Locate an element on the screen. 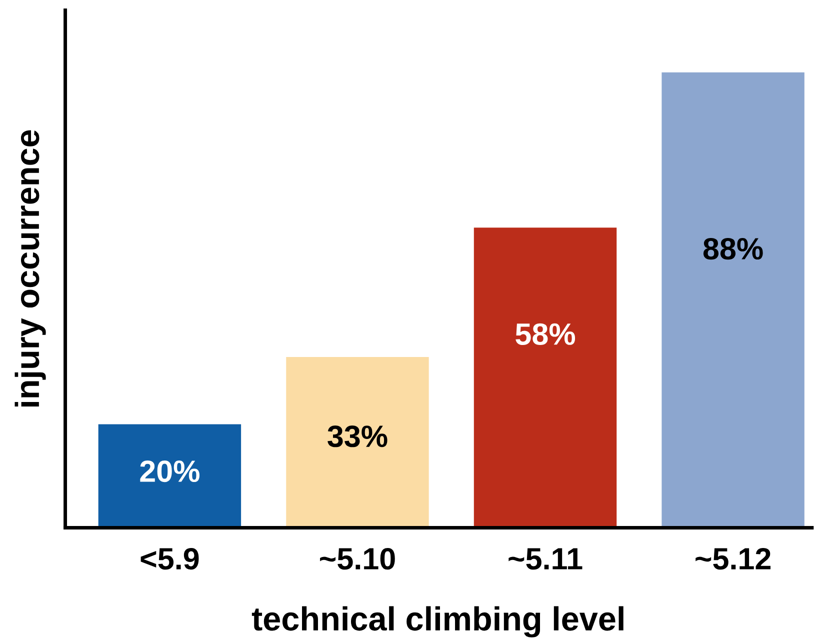 This screenshot has width=816, height=642. data-label: 58% is located at coordinates (546, 334).